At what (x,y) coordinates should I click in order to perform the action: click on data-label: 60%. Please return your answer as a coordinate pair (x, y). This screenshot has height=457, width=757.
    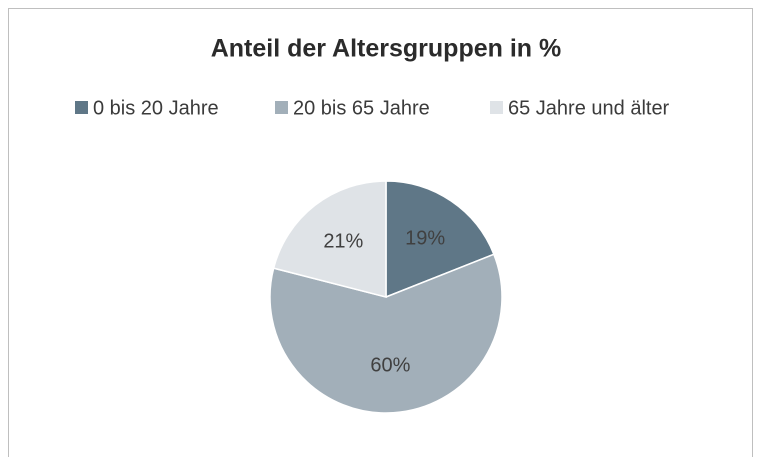
    Looking at the image, I should click on (390, 366).